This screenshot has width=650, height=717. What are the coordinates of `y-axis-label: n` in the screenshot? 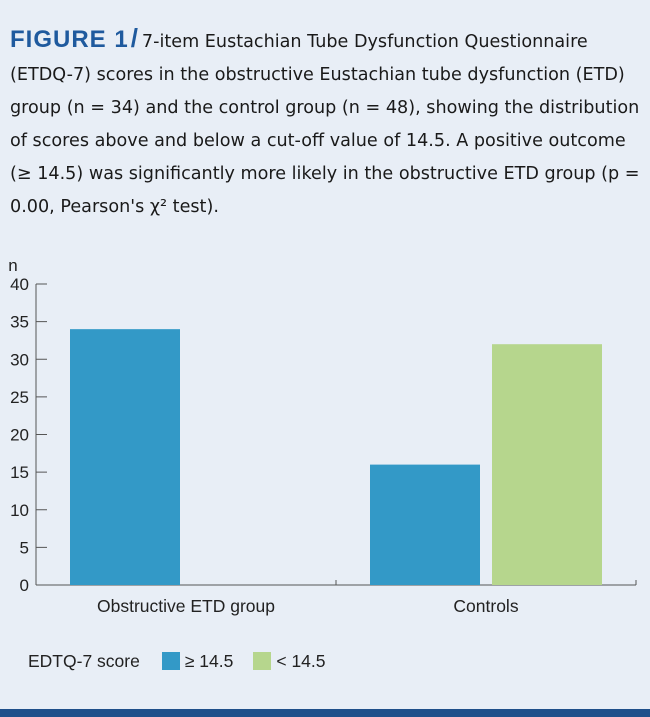 It's located at (12, 265).